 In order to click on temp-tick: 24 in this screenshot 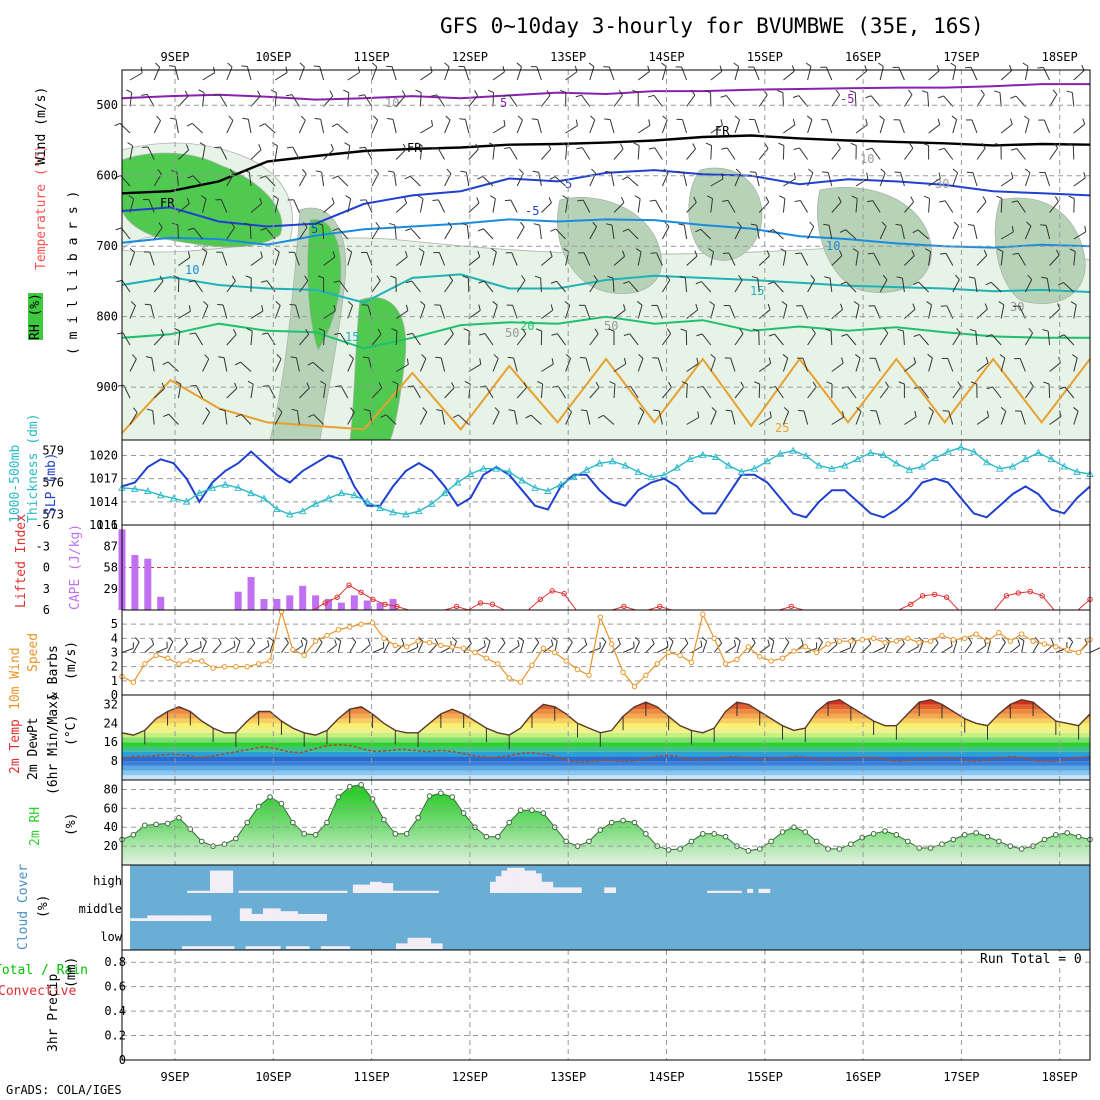, I will do `click(111, 723)`.